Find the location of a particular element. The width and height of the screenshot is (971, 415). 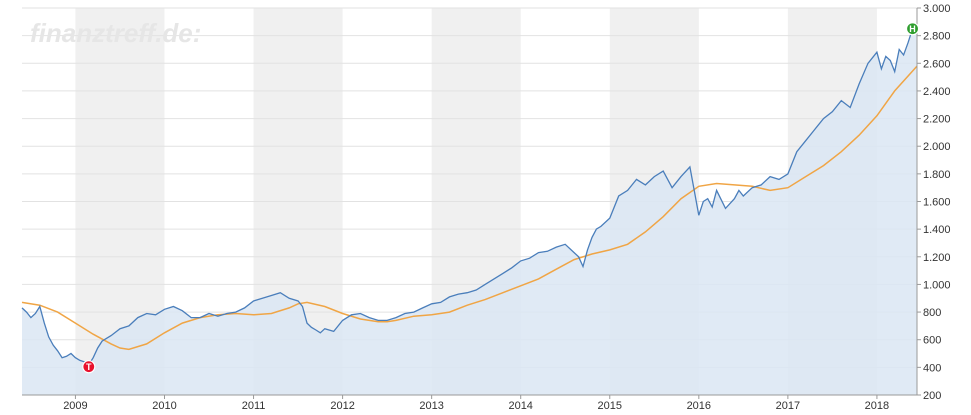

y-tick-label: 1.800 is located at coordinates (937, 175).